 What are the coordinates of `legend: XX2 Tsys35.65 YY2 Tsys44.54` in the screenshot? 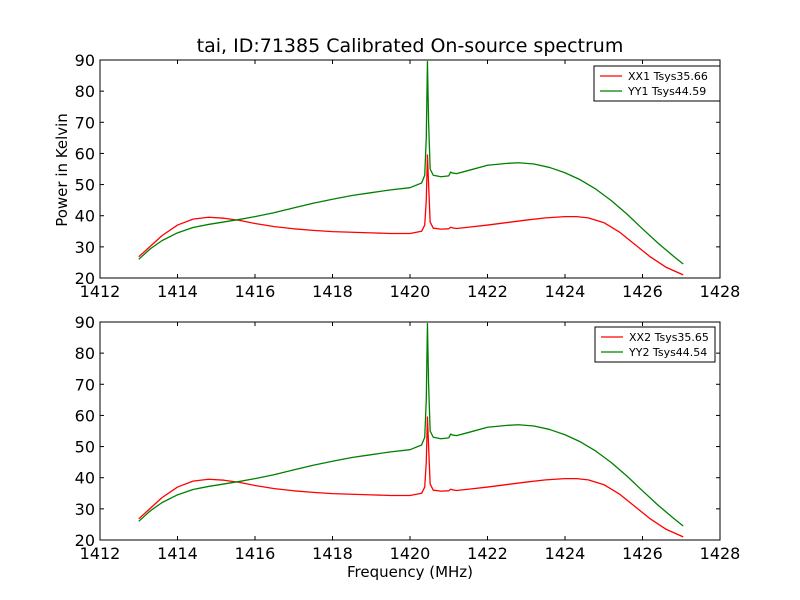 It's located at (655, 344).